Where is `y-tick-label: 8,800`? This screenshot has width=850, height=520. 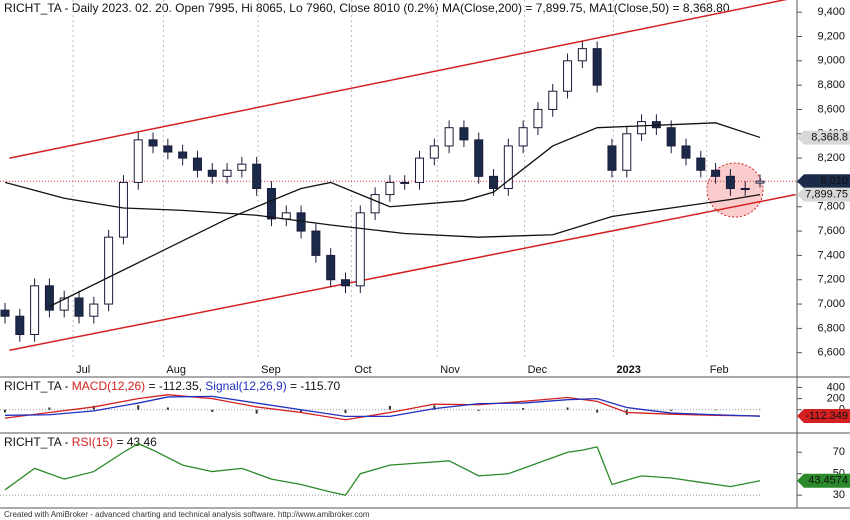
y-tick-label: 8,800 is located at coordinates (831, 85).